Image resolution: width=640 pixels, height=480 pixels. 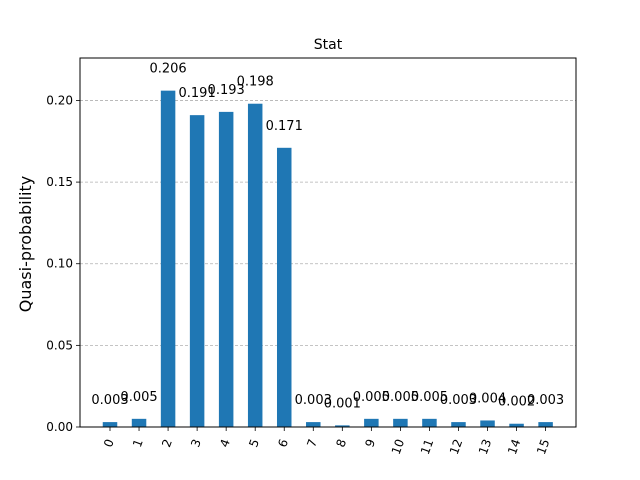 What do you see at coordinates (342, 403) in the screenshot?
I see `bar-value-label: 0.001` at bounding box center [342, 403].